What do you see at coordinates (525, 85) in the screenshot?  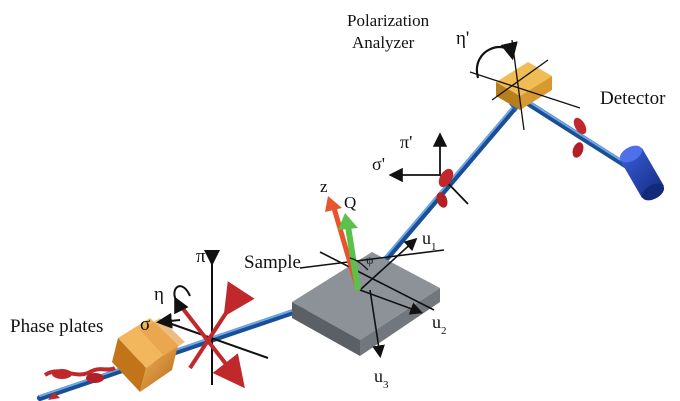 I see `analyzer-crystal` at bounding box center [525, 85].